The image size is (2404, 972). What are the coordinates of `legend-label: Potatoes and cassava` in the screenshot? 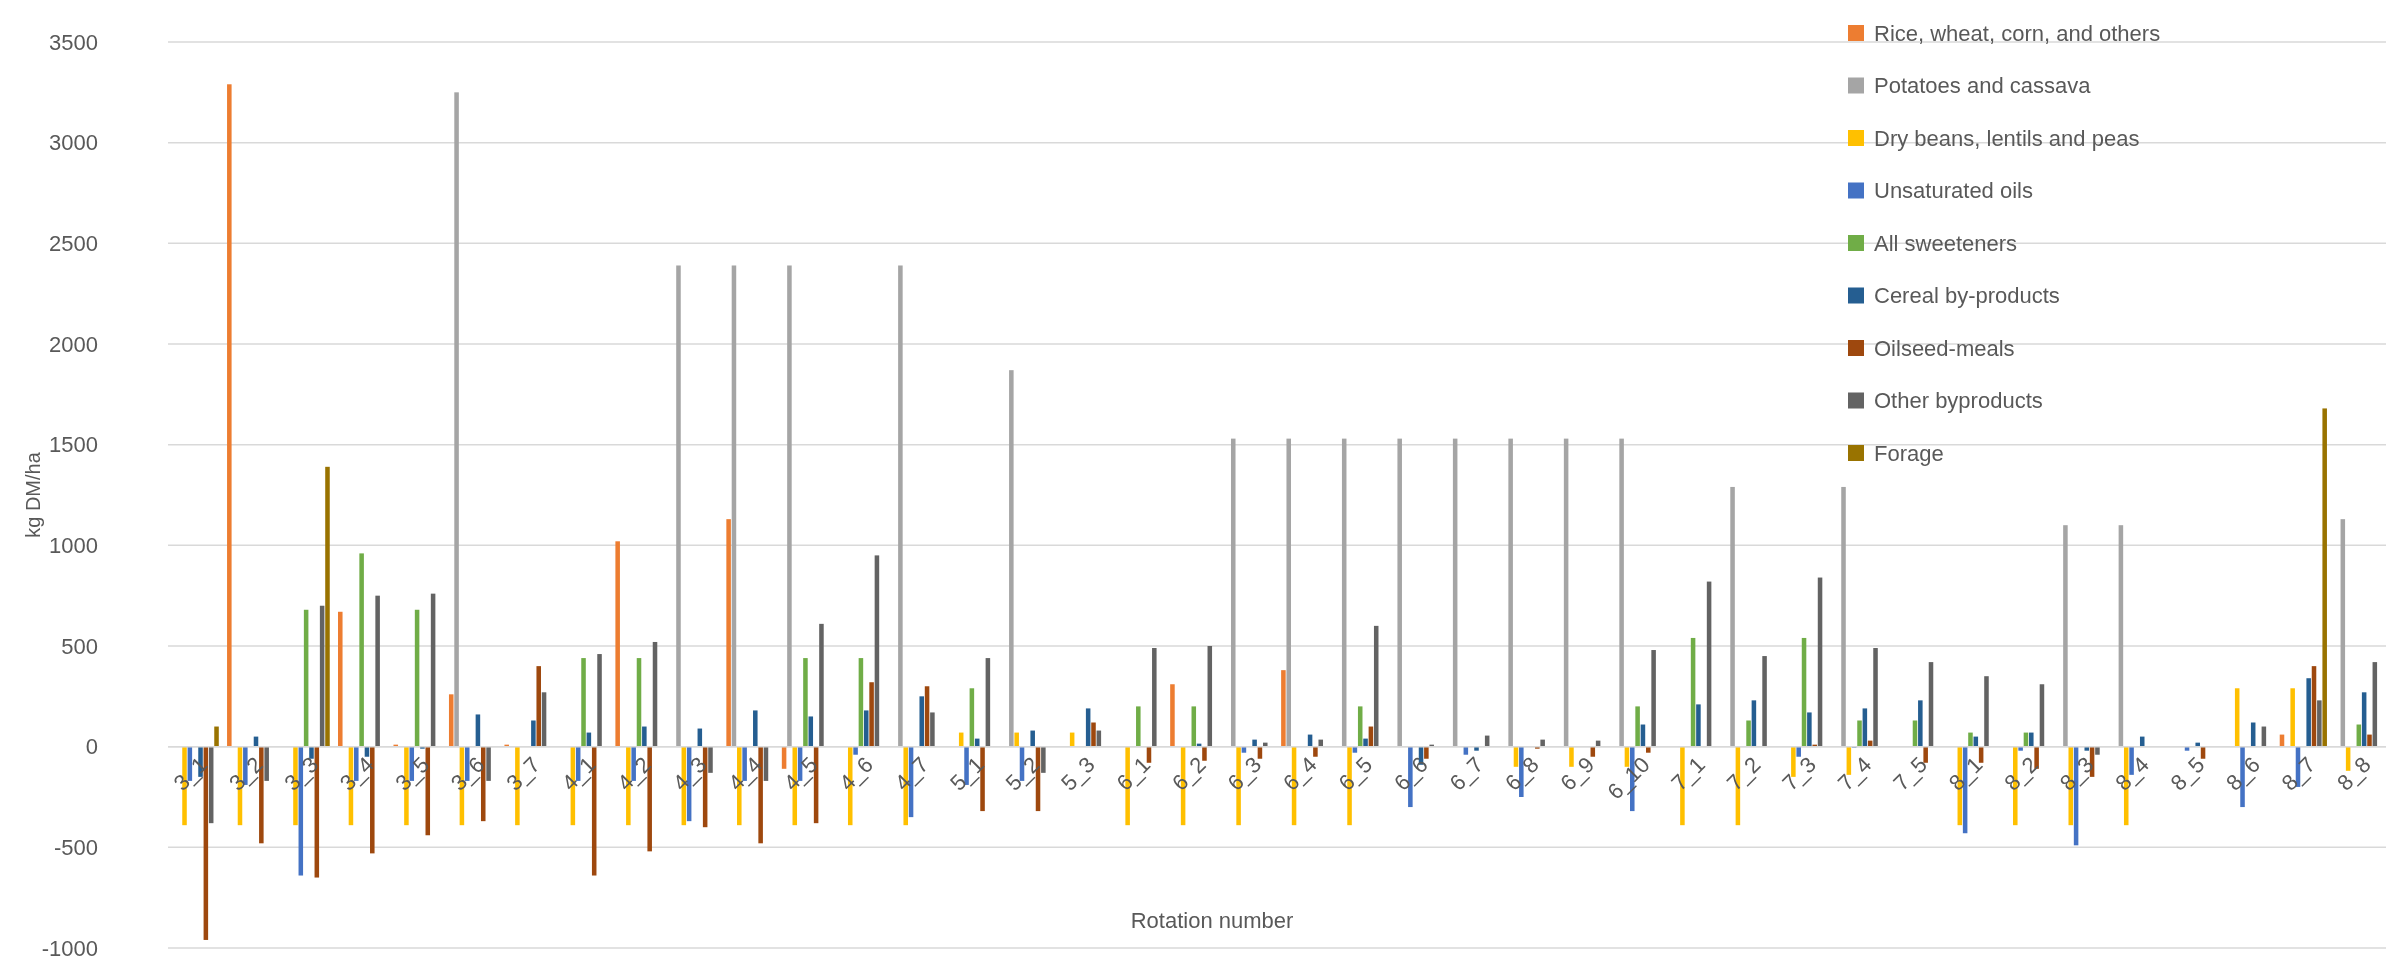 It's located at (1983, 86).